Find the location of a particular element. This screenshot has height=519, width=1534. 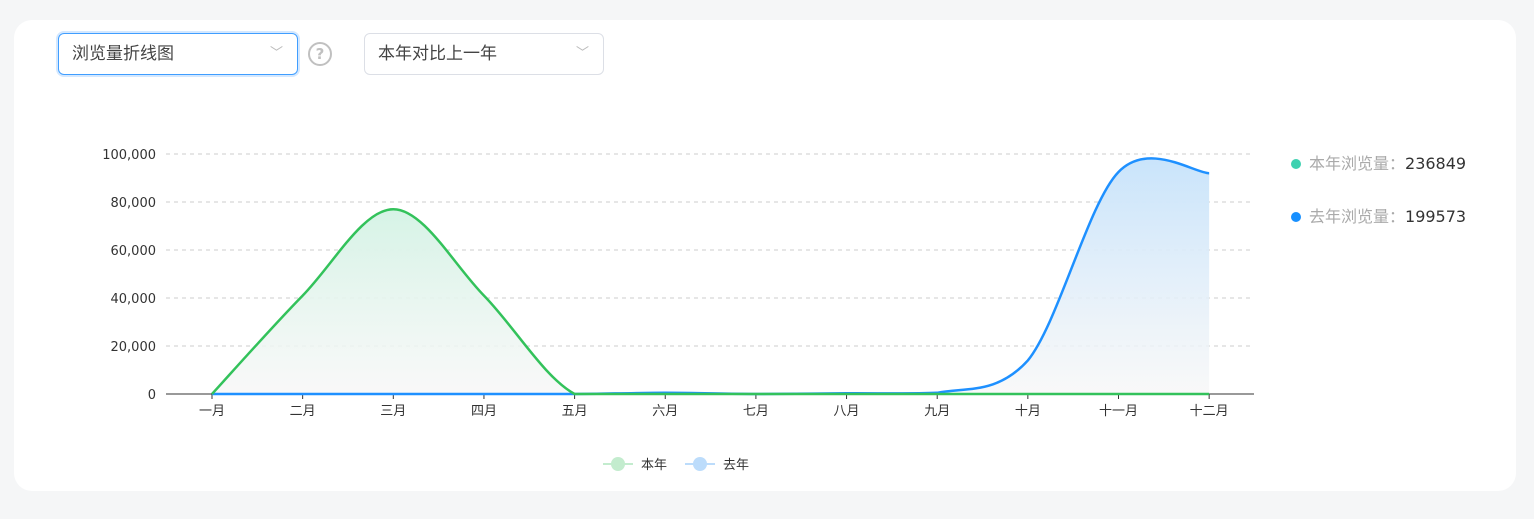

legend-label: 去年 is located at coordinates (736, 465).